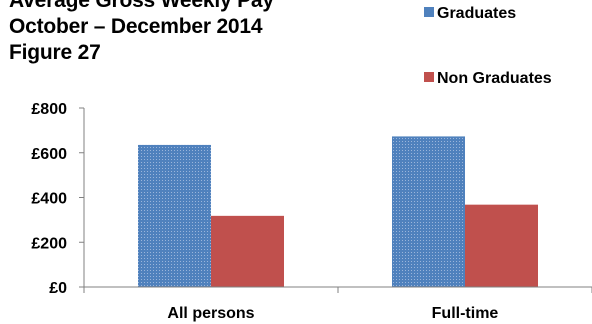 This screenshot has height=324, width=592. What do you see at coordinates (477, 13) in the screenshot?
I see `legend-label-graduates: Graduates` at bounding box center [477, 13].